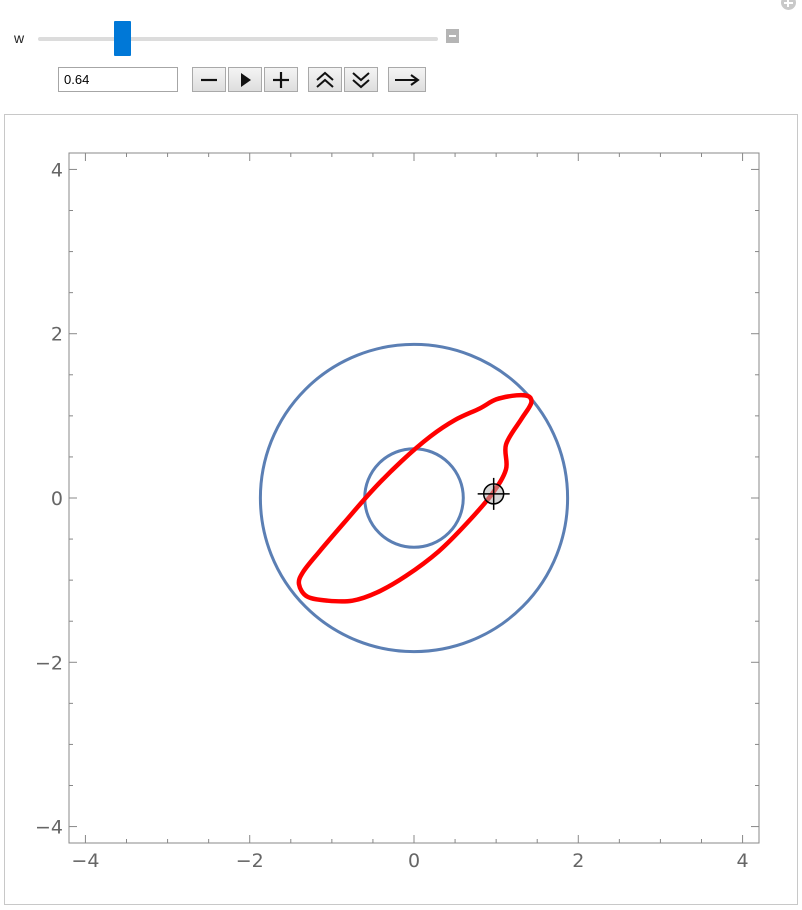 Image resolution: width=802 pixels, height=910 pixels. Describe the element at coordinates (49, 828) in the screenshot. I see `y-tick-label: −4` at that location.